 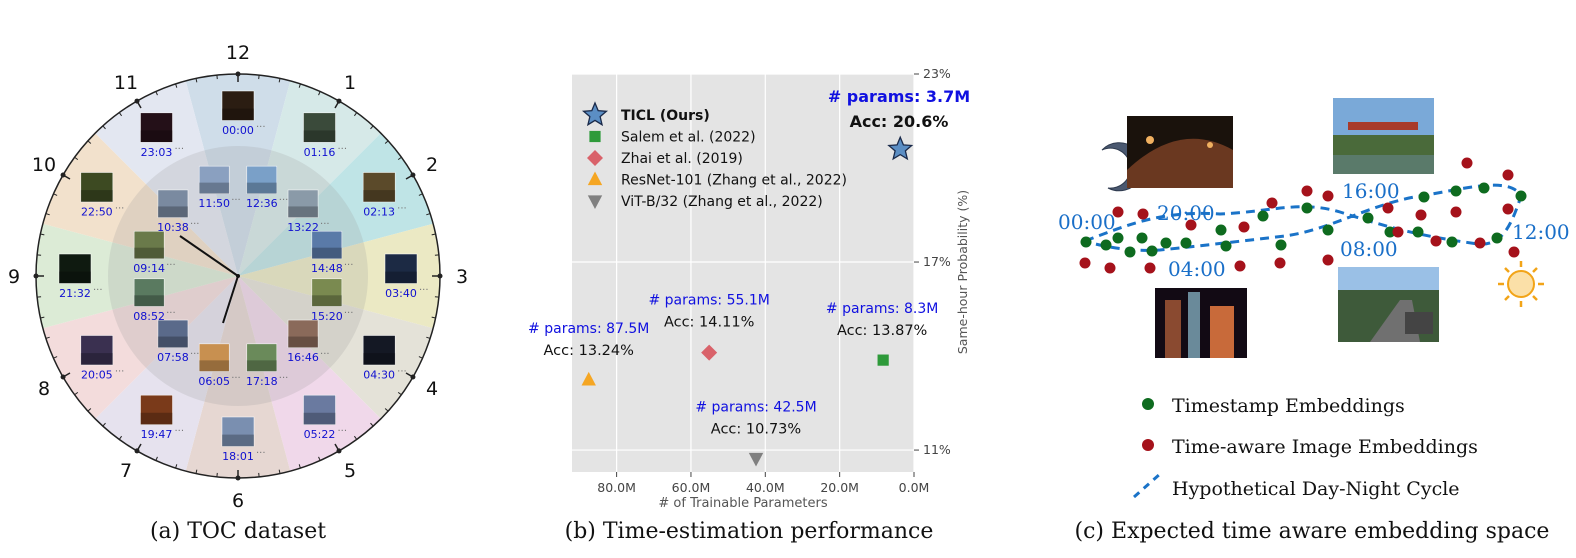 I want to click on timestamp-legend-label: Timestamp Embeddings, so click(x=1288, y=406).